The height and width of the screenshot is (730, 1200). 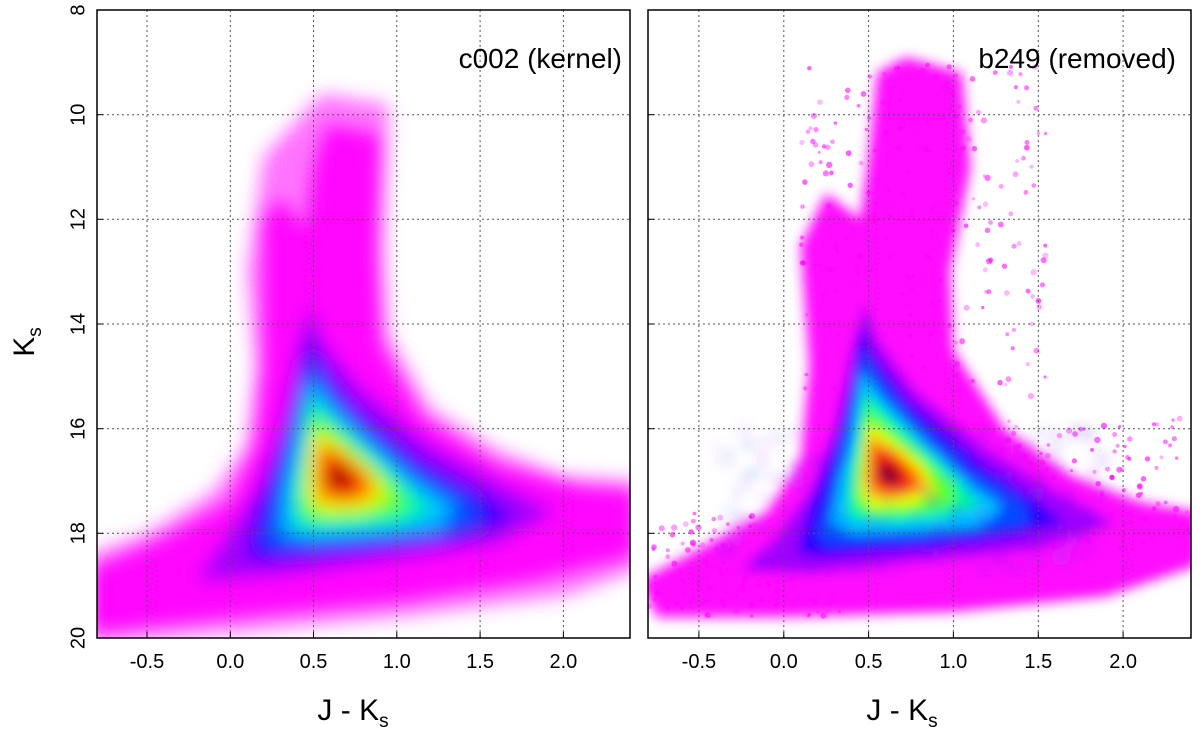 What do you see at coordinates (480, 662) in the screenshot?
I see `x-tick-label: 1.5` at bounding box center [480, 662].